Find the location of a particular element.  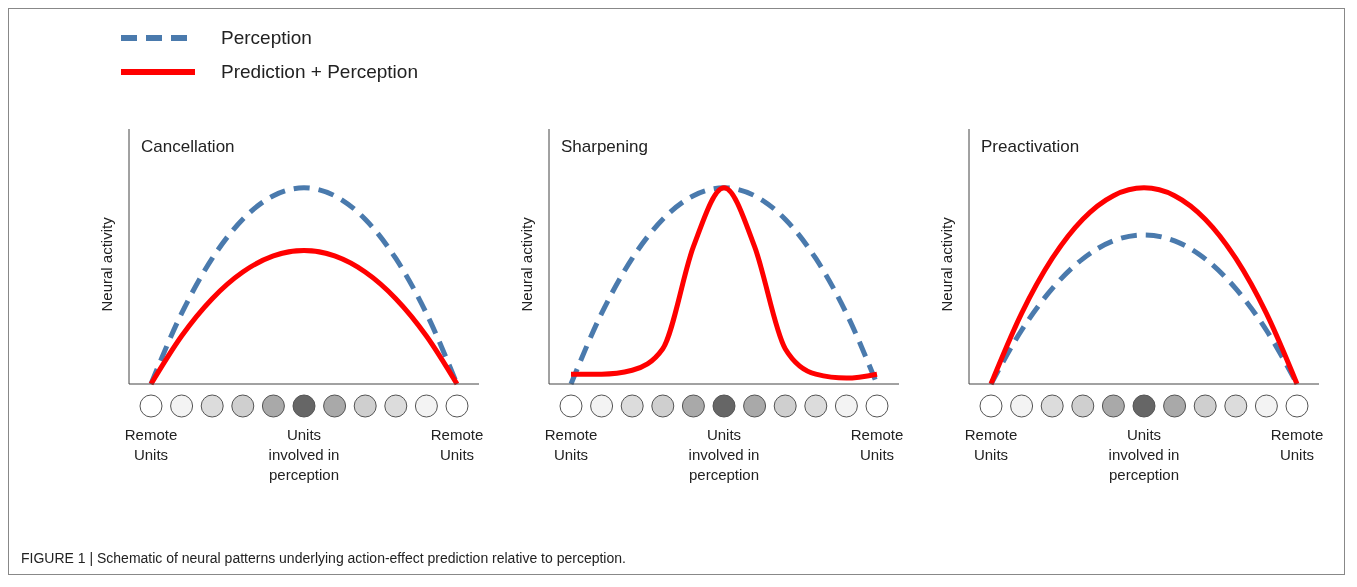

chart-title: Cancellation is located at coordinates (188, 147).